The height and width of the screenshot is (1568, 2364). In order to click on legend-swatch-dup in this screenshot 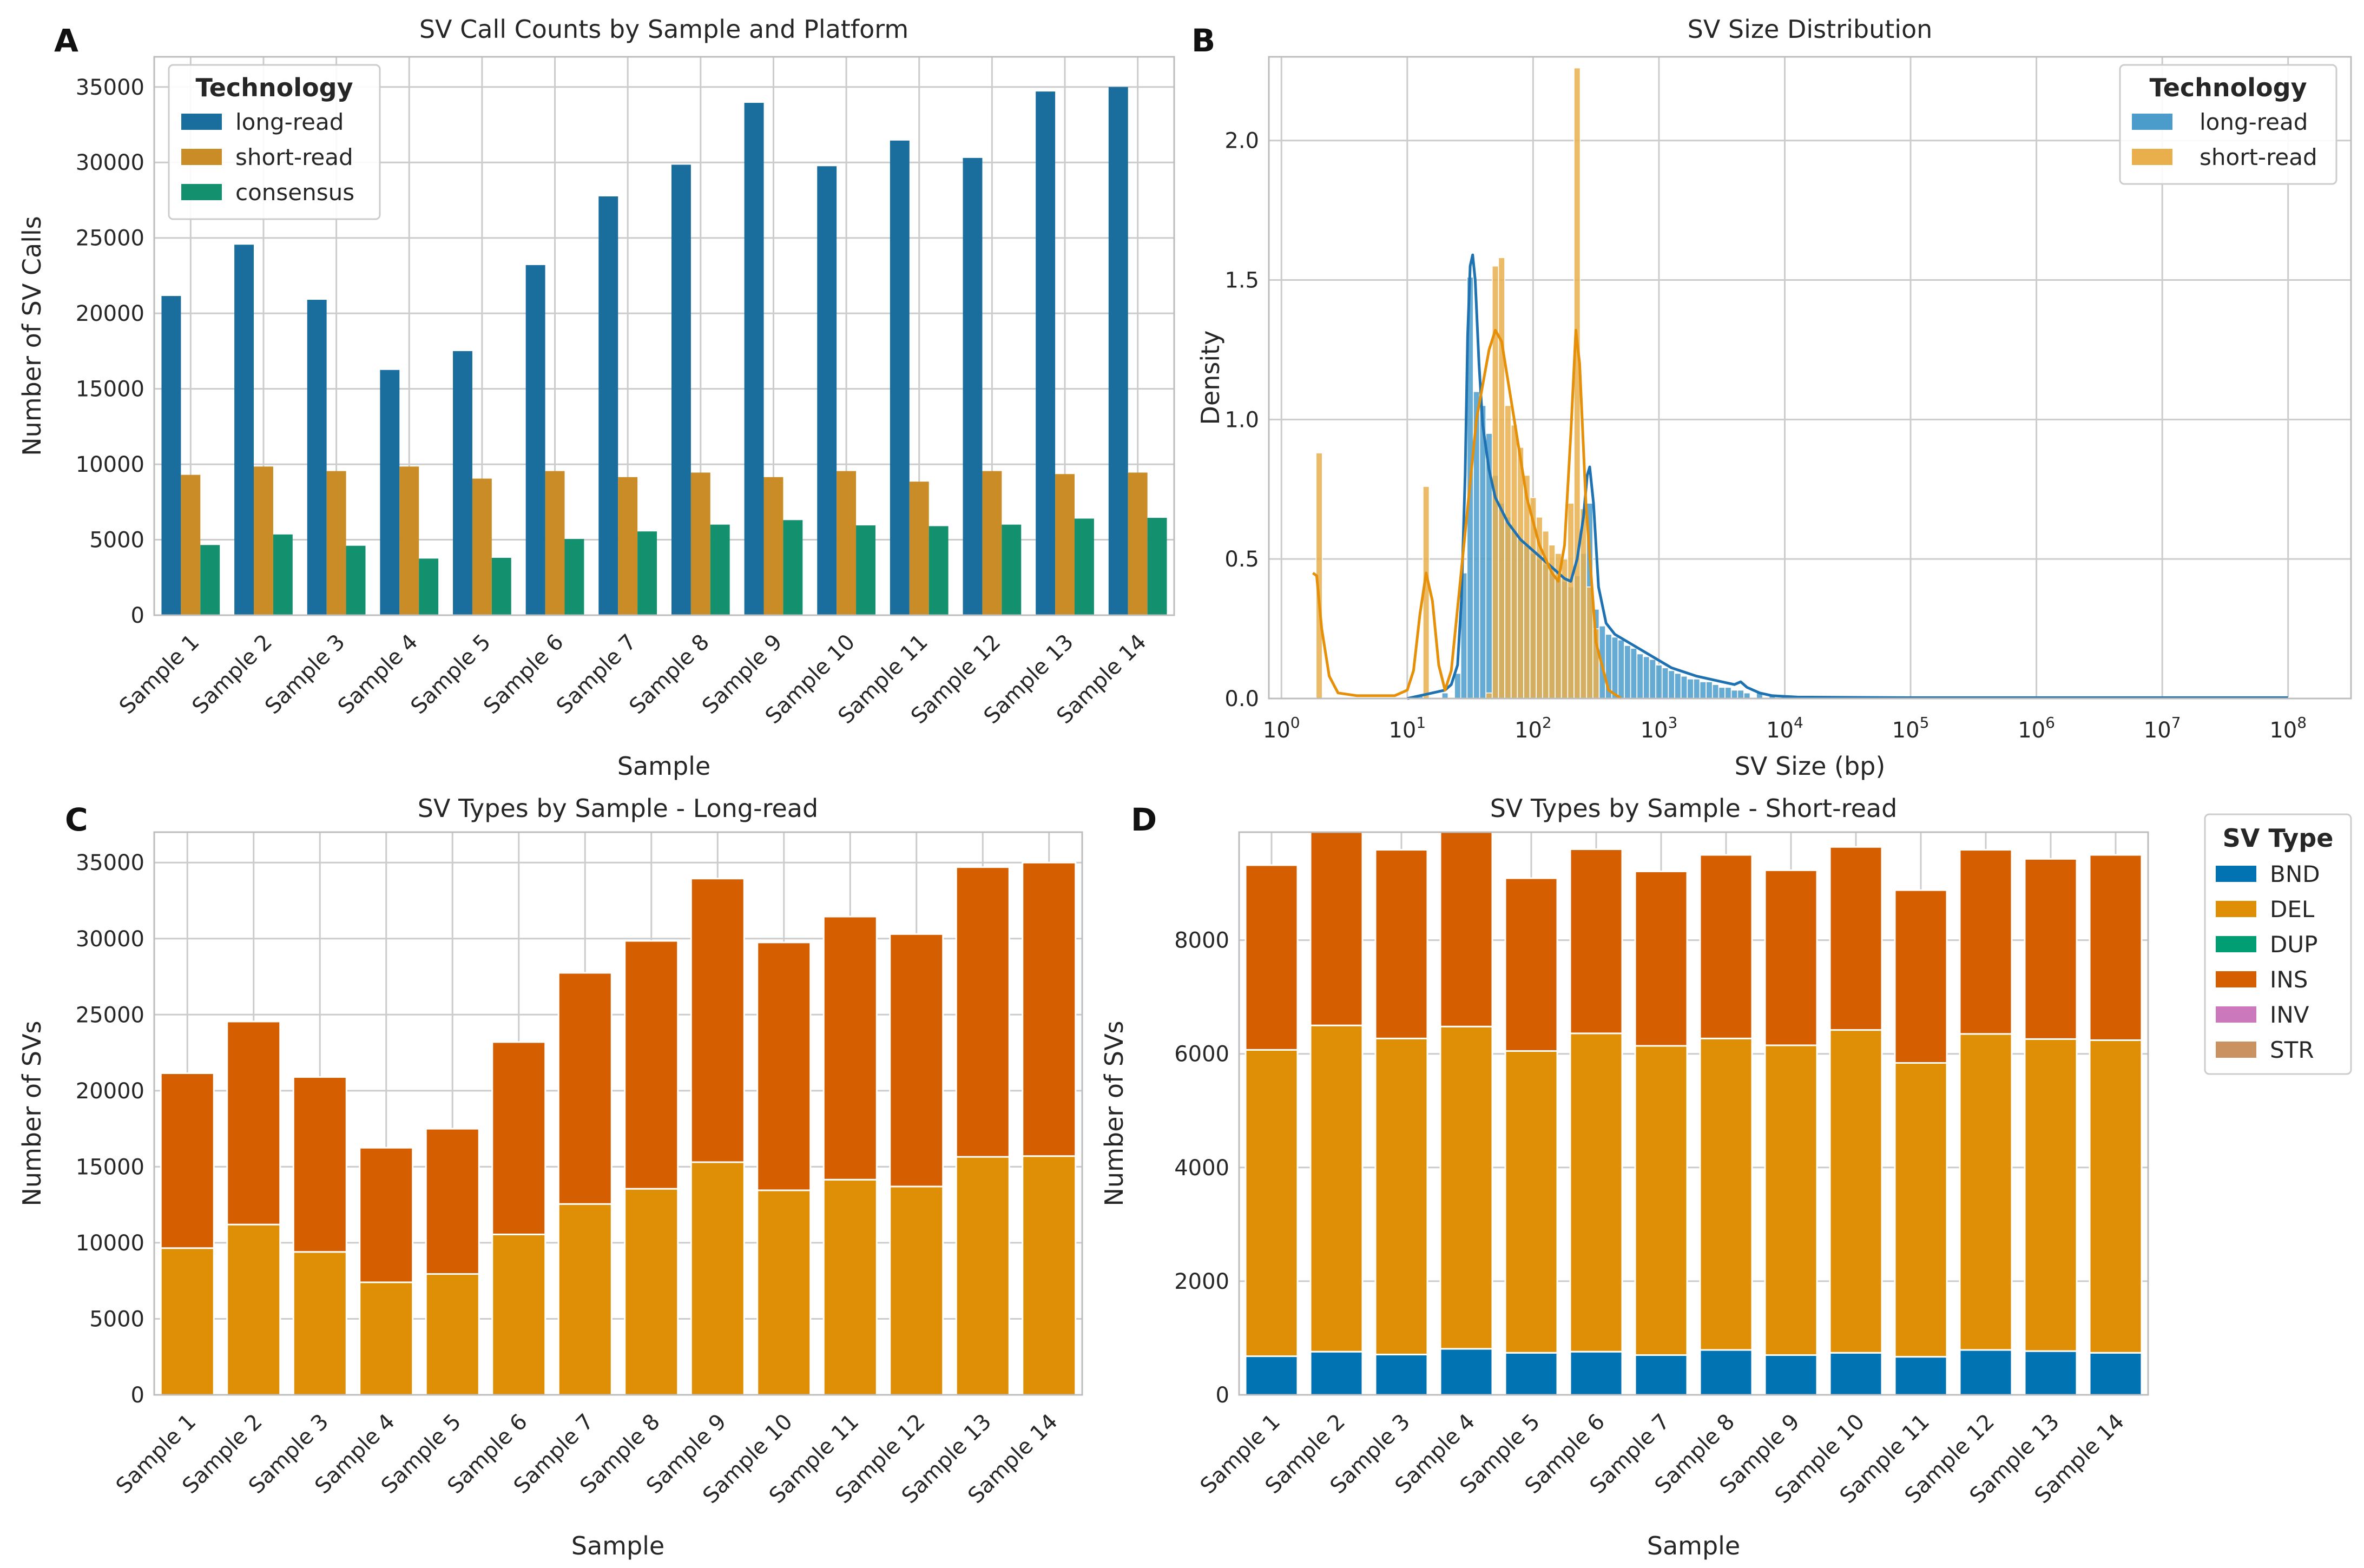, I will do `click(2236, 944)`.